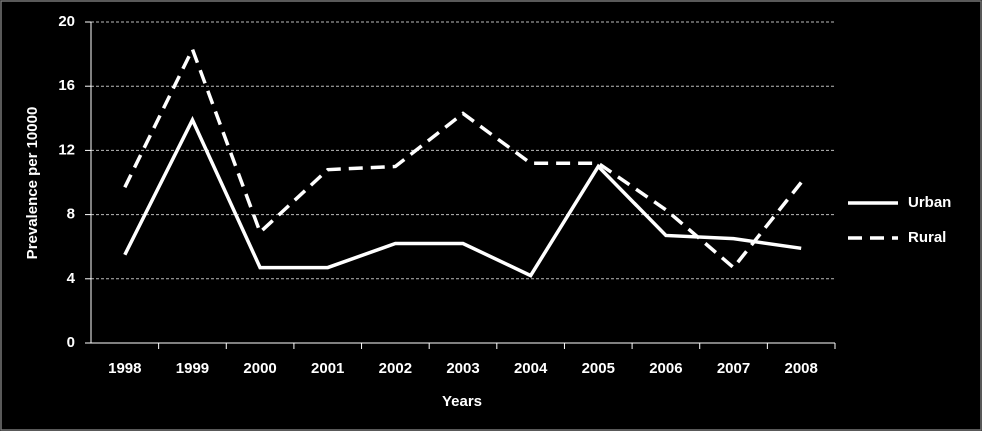 This screenshot has height=431, width=982. Describe the element at coordinates (32, 183) in the screenshot. I see `y-axis-label: Prevalence per 10000` at that location.